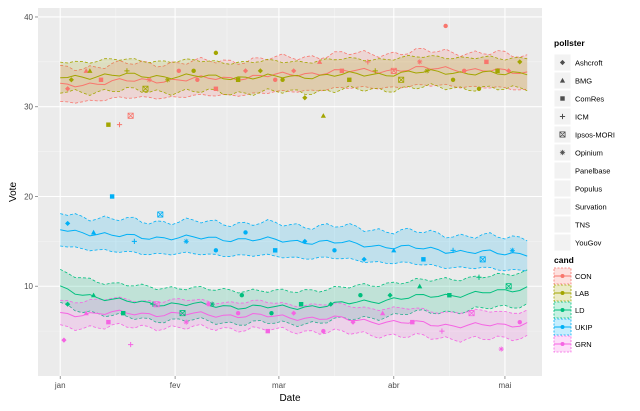 This screenshot has width=640, height=411. I want to click on y-axis-ticks: 10 20 30 40, so click(31, 152).